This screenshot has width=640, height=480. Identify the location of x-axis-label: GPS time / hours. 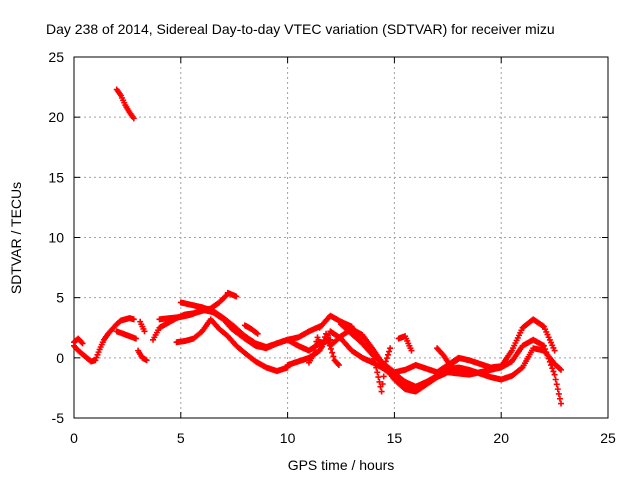
(341, 465).